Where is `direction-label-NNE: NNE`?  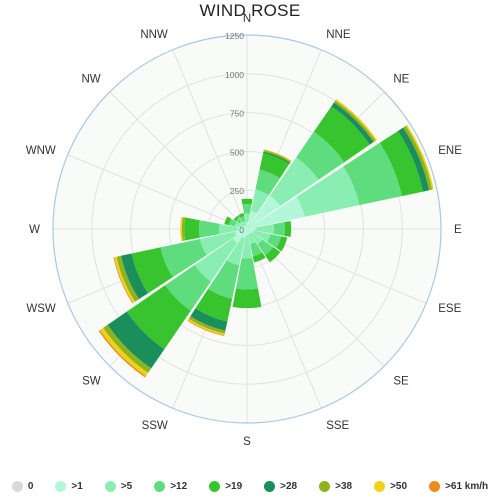
direction-label-NNE: NNE is located at coordinates (338, 35).